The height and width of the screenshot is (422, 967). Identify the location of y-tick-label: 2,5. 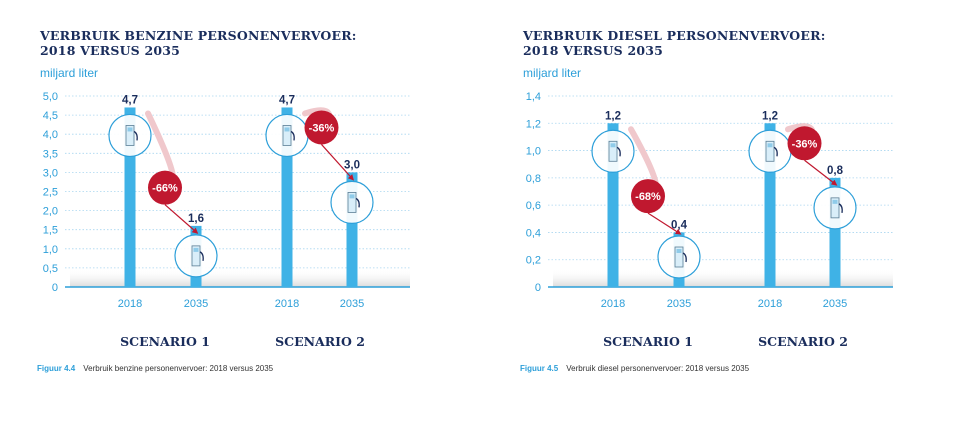
(50, 193).